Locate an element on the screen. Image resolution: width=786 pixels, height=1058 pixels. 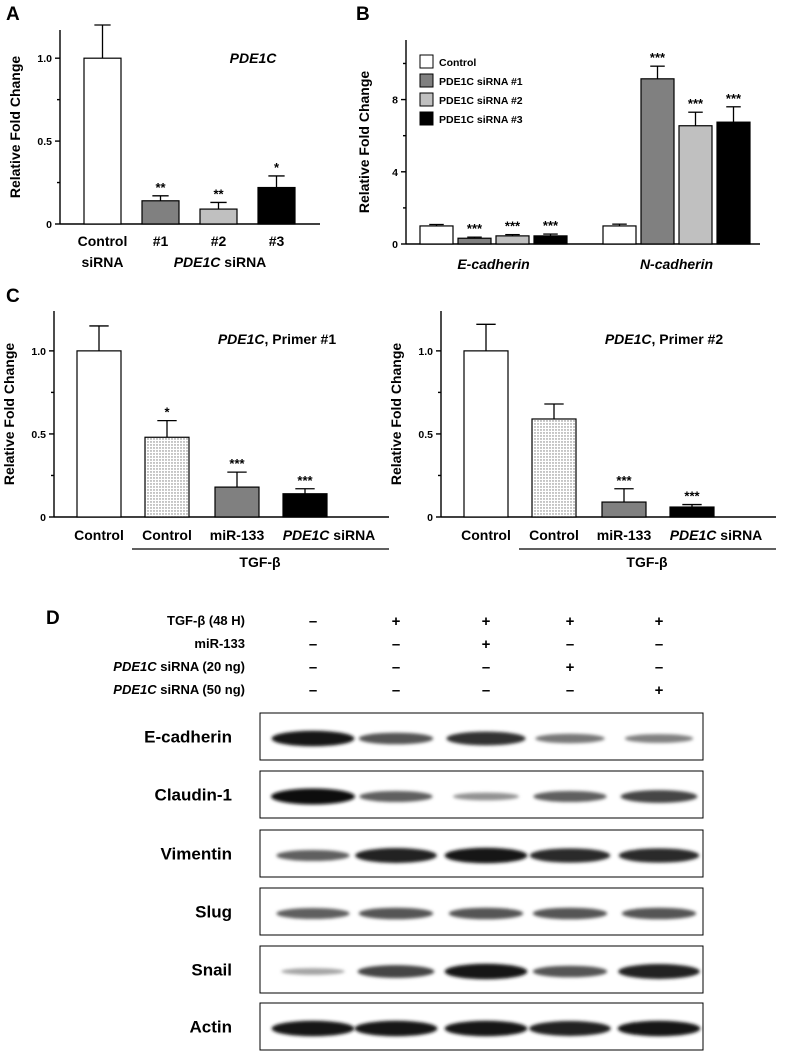
panel-letter: D is located at coordinates (53, 618).